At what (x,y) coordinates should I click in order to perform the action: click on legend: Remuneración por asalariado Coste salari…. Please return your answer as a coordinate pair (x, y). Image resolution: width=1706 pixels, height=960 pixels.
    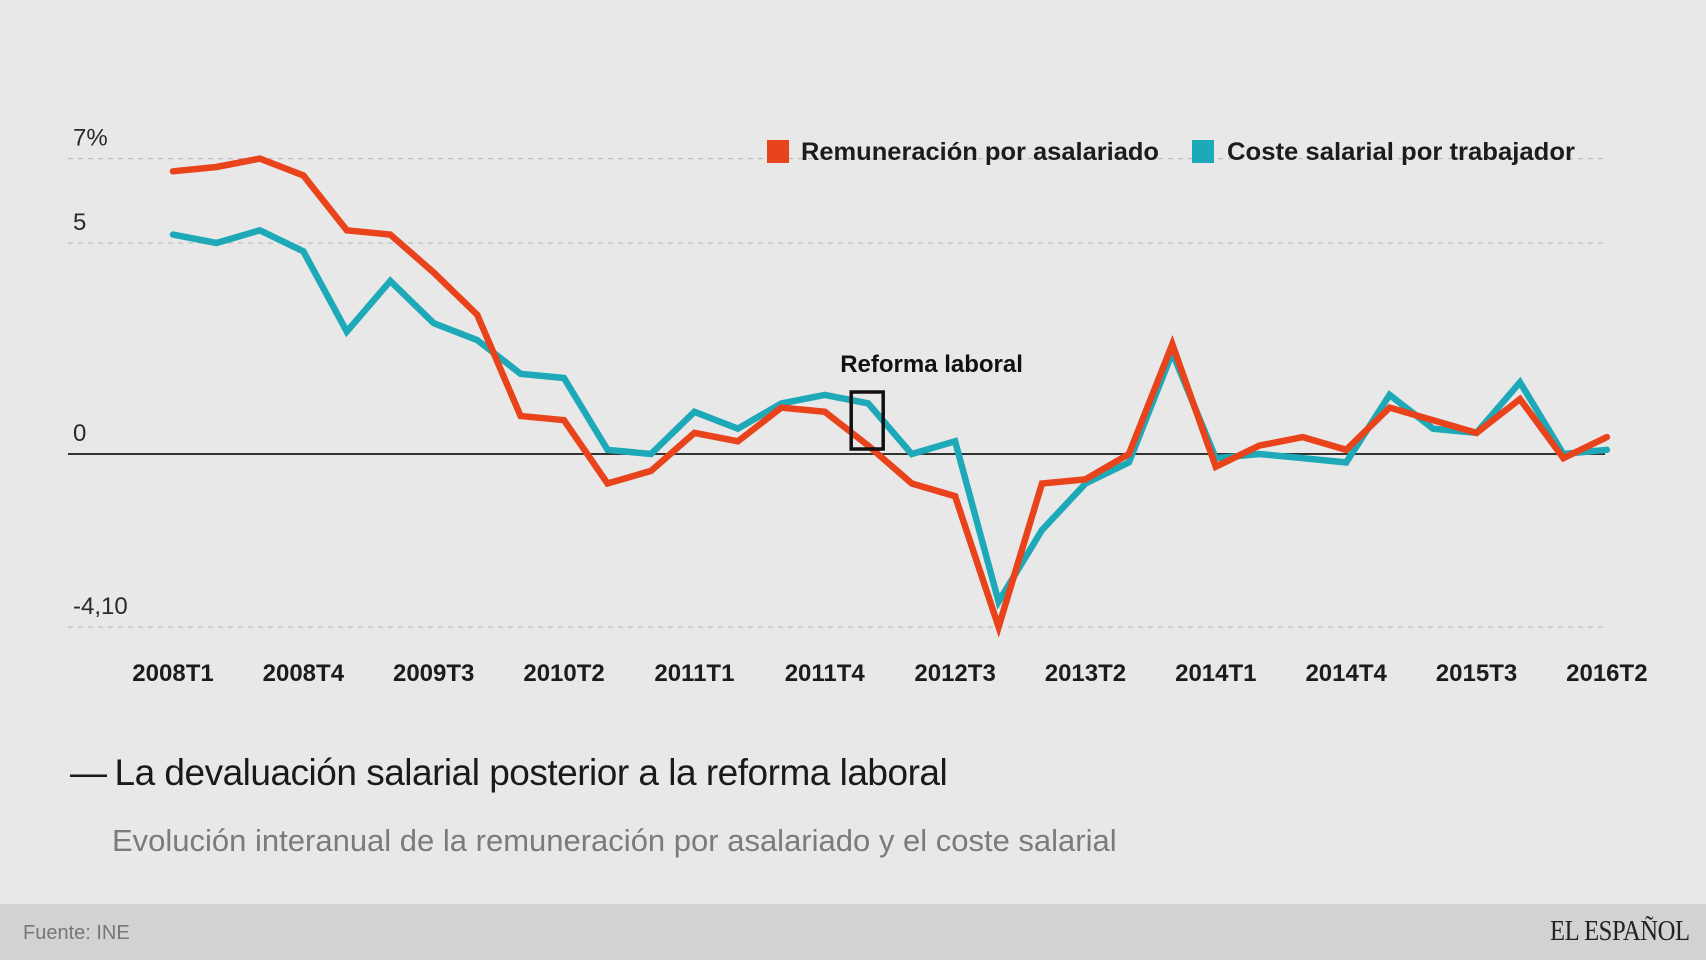
    Looking at the image, I should click on (1171, 152).